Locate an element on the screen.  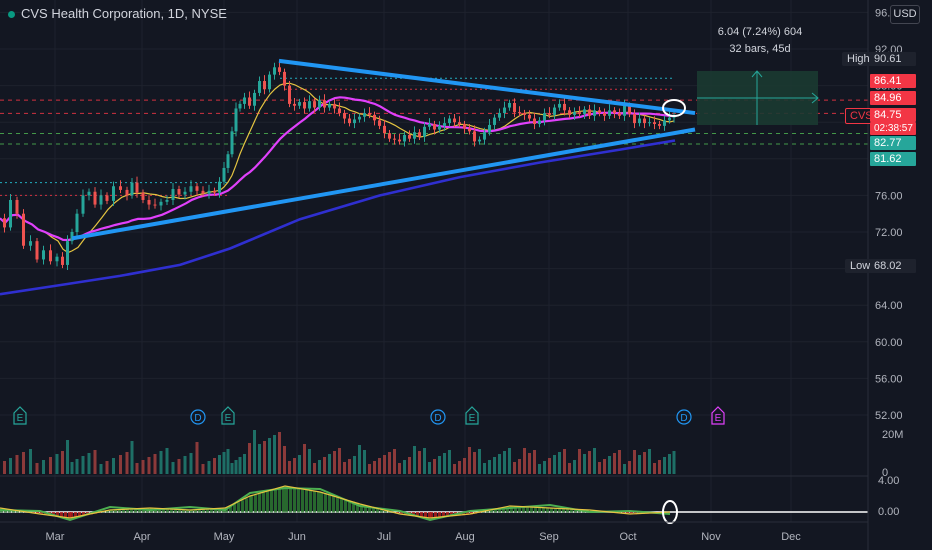
volume-bars is located at coordinates (339, 452).